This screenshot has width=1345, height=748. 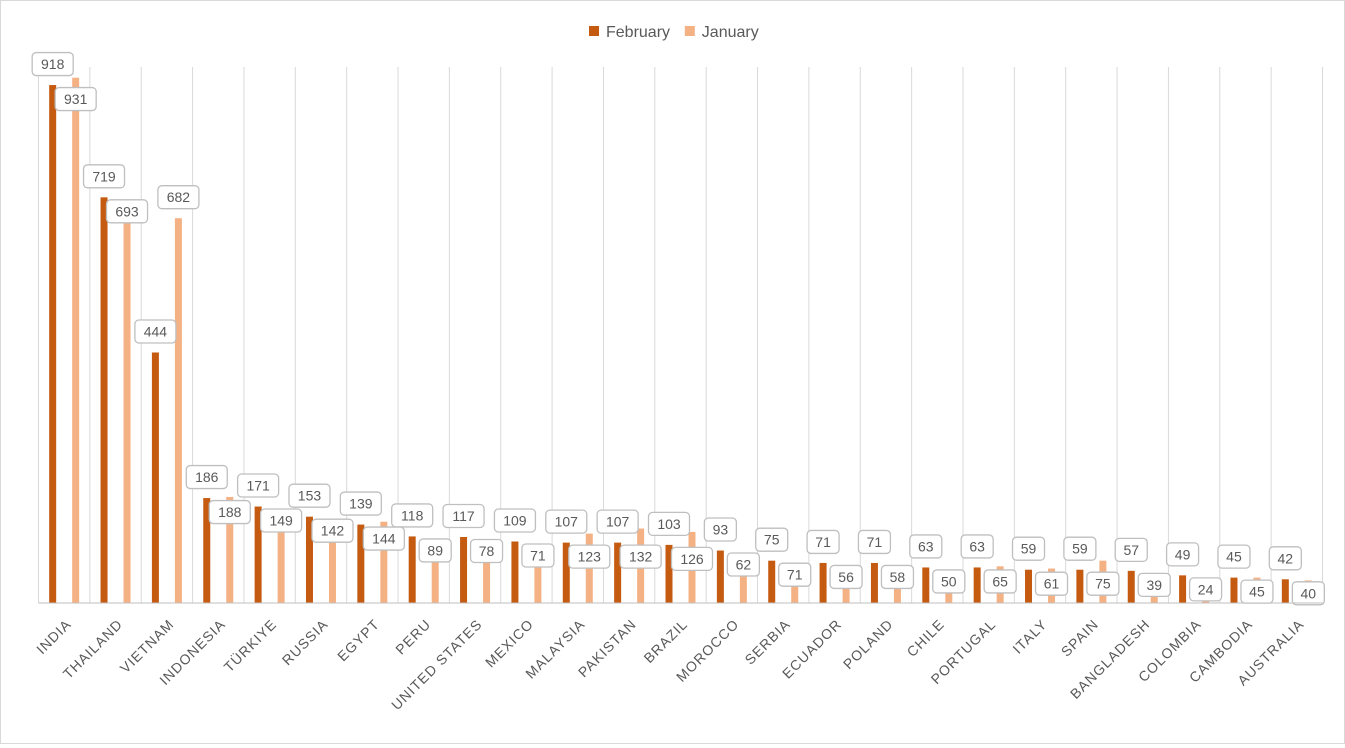 What do you see at coordinates (868, 644) in the screenshot?
I see `x-tick-label-poland: POLAND` at bounding box center [868, 644].